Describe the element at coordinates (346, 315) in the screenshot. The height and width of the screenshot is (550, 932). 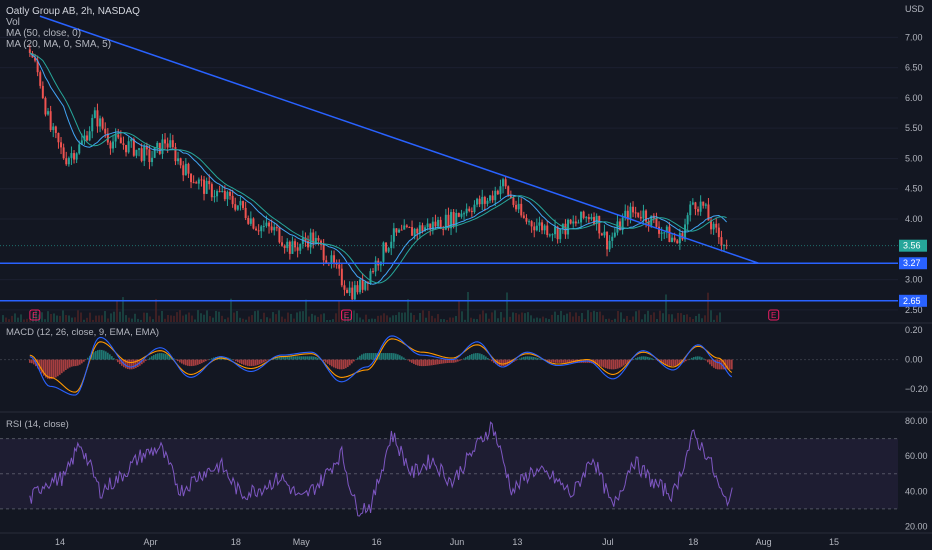
I see `earnings-marker-box` at that location.